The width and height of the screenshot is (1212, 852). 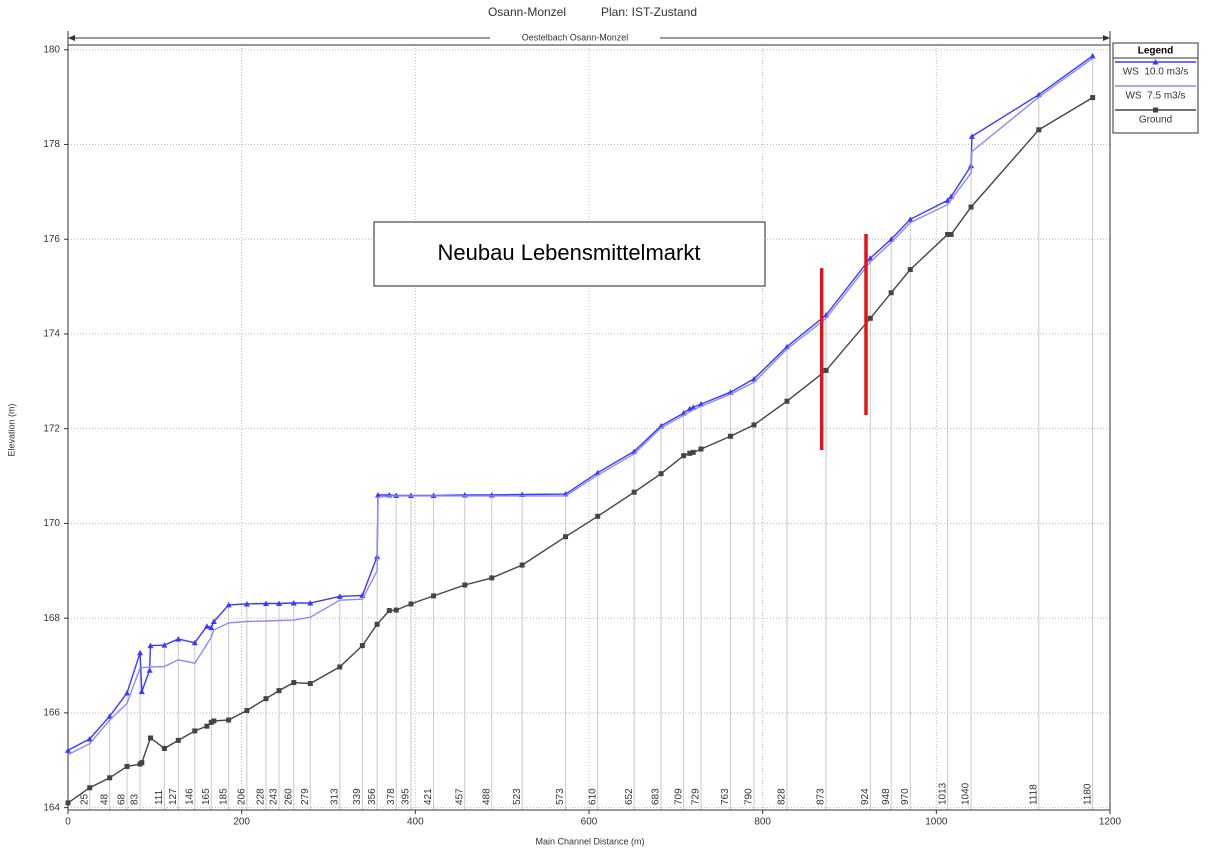 I want to click on station-label: 573, so click(x=560, y=796).